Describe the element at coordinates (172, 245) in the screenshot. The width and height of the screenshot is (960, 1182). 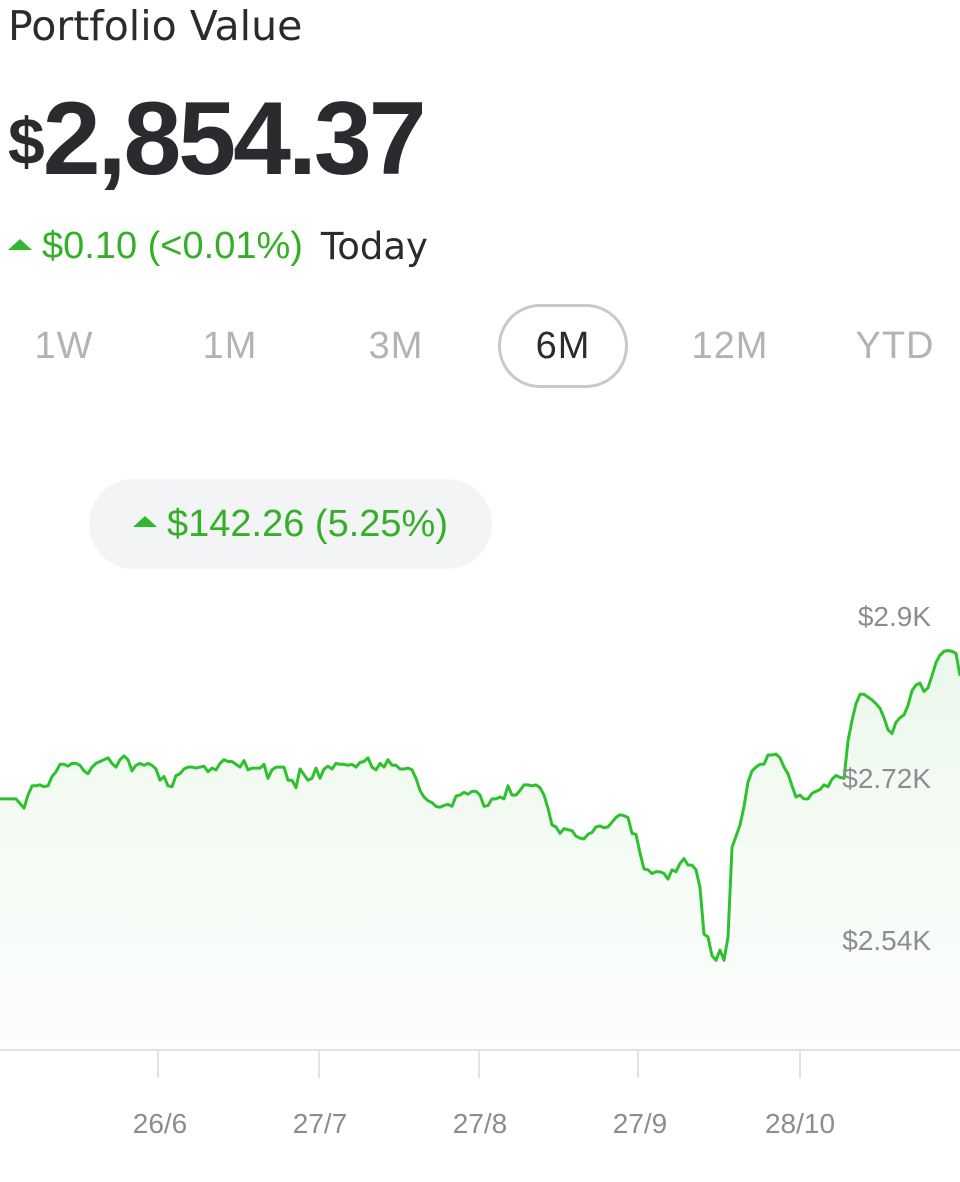
I see `today-change-value: $0.10 (<0.01%)` at that location.